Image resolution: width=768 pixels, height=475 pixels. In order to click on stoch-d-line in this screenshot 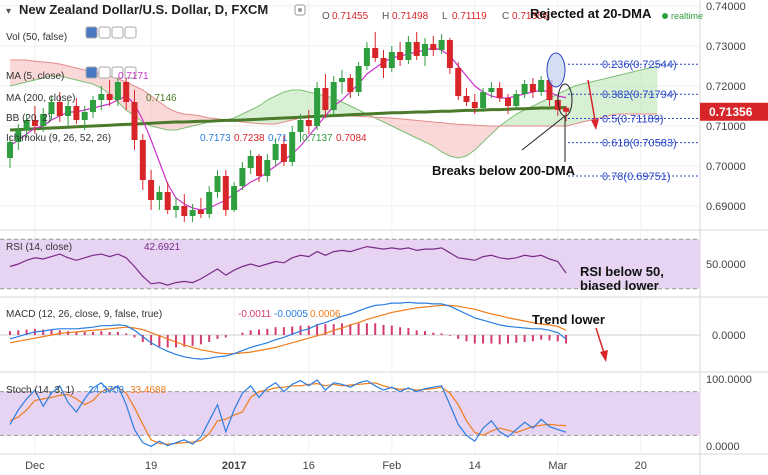, I will do `click(288, 413)`.